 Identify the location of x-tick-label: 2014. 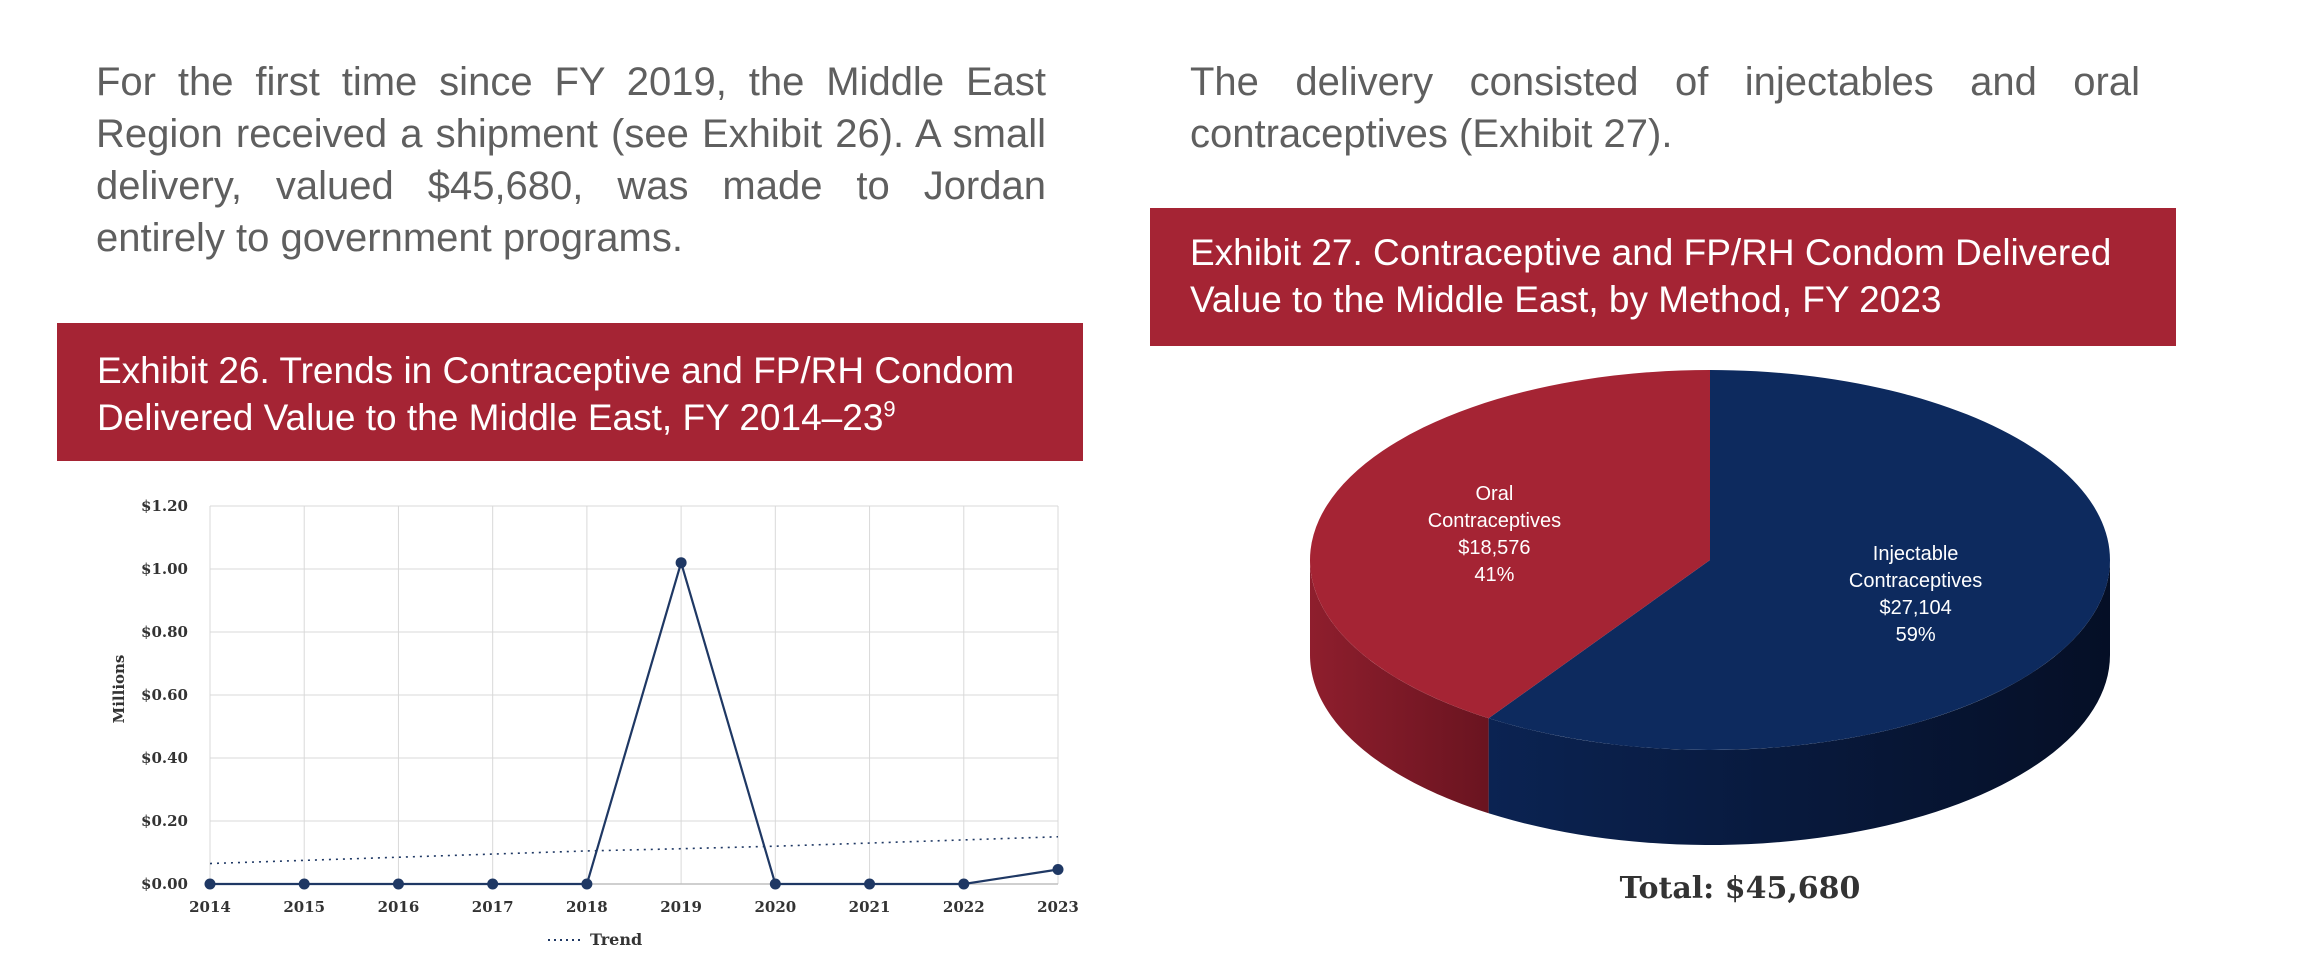
(210, 907).